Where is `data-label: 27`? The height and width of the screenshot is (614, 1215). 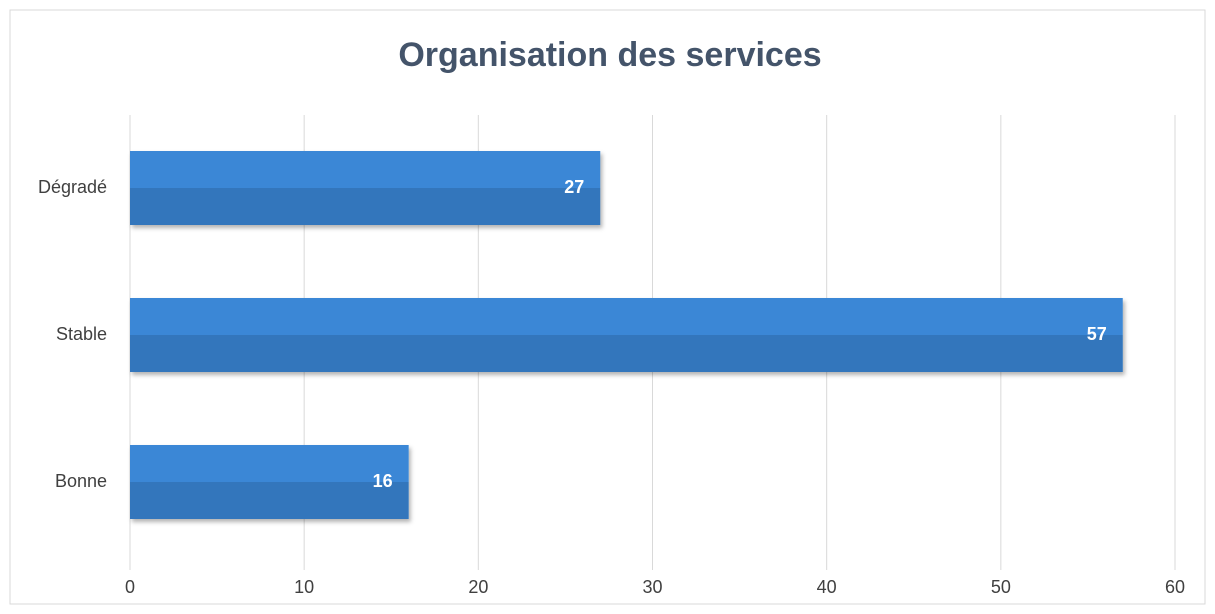
data-label: 27 is located at coordinates (574, 187).